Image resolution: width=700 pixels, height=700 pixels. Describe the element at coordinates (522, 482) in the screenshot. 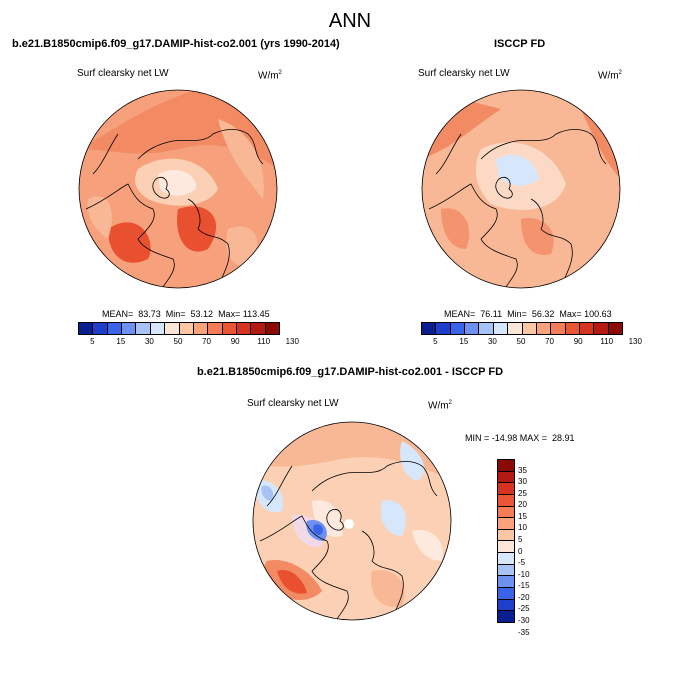

I see `panel3-colorbar-tick-label: 30` at that location.